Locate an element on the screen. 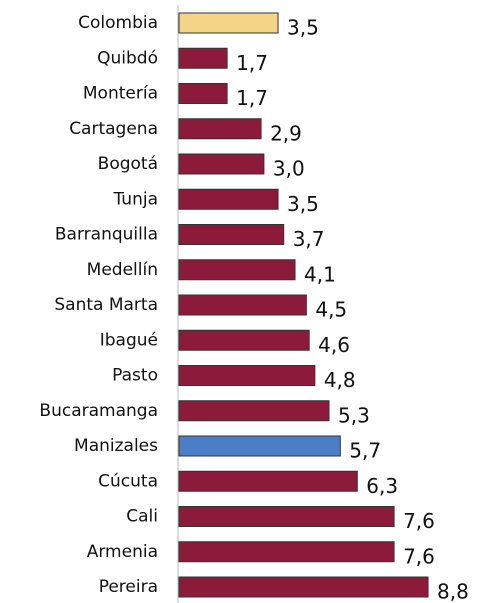 Image resolution: width=481 pixels, height=603 pixels. category-label: Pasto is located at coordinates (135, 376).